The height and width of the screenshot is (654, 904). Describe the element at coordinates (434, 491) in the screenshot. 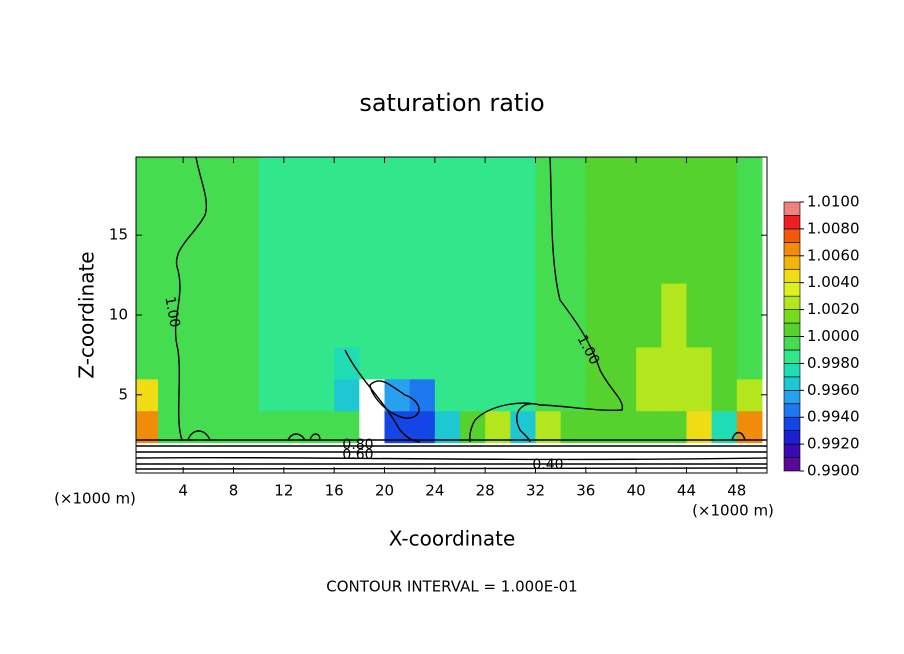

I see `x-tick-label: 24` at that location.